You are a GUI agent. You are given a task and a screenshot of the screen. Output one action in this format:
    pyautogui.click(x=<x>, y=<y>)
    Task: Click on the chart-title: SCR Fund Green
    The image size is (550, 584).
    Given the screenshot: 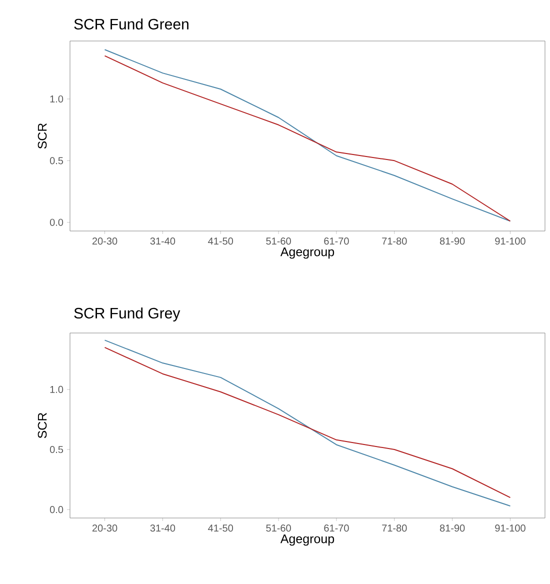 What is the action you would take?
    pyautogui.click(x=131, y=24)
    